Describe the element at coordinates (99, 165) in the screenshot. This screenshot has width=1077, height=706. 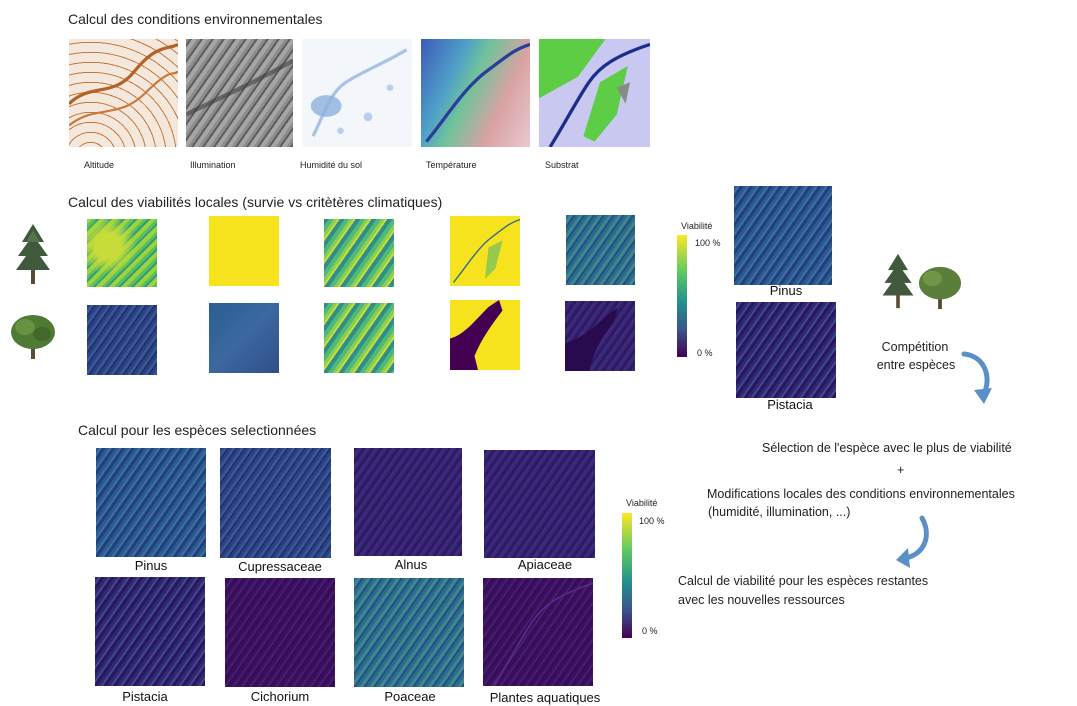
I see `altitude-label: Altitude` at that location.